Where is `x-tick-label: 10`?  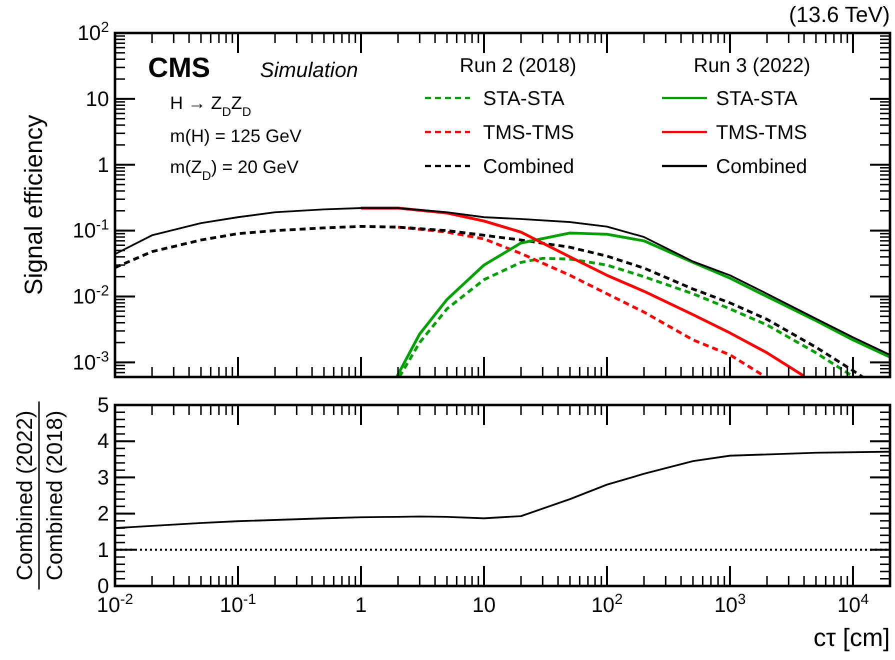 x-tick-label: 10 is located at coordinates (484, 605).